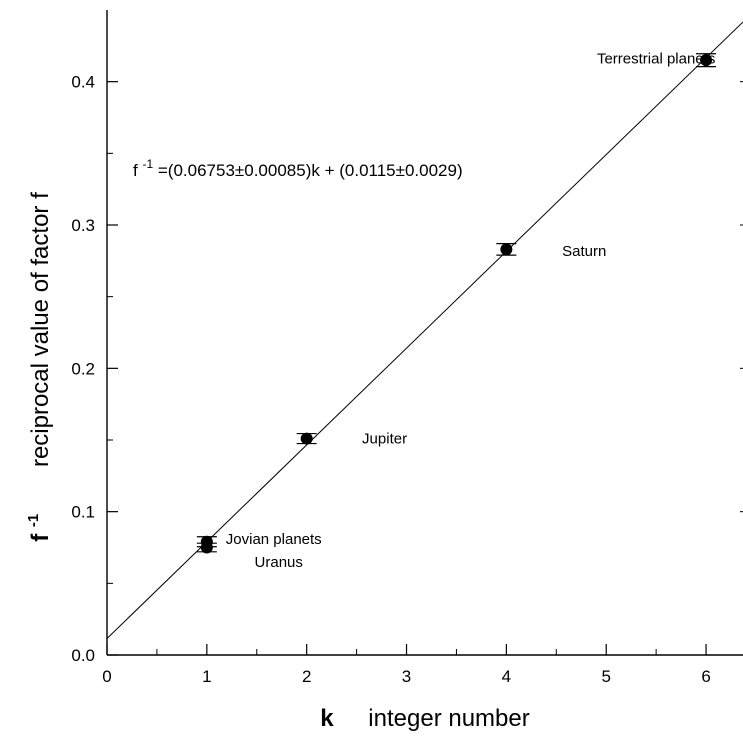 The height and width of the screenshot is (742, 743). I want to click on point-annotation: Terrestrial planets, so click(656, 59).